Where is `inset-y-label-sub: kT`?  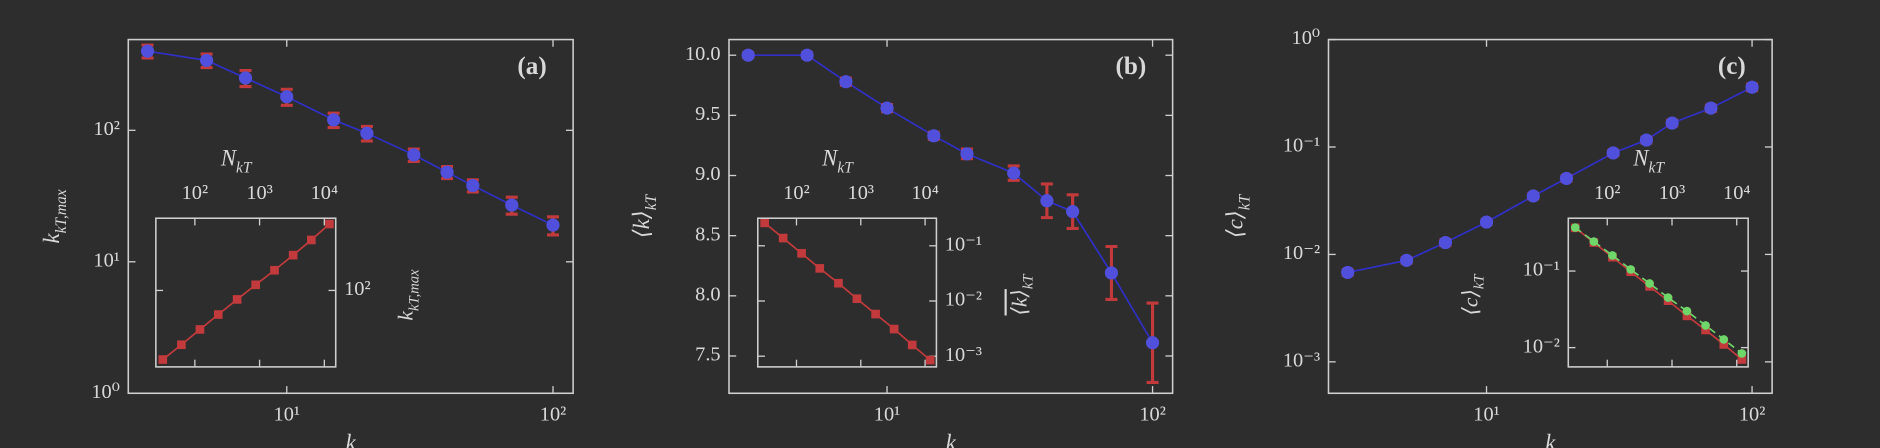
inset-y-label-sub: kT is located at coordinates (1480, 281).